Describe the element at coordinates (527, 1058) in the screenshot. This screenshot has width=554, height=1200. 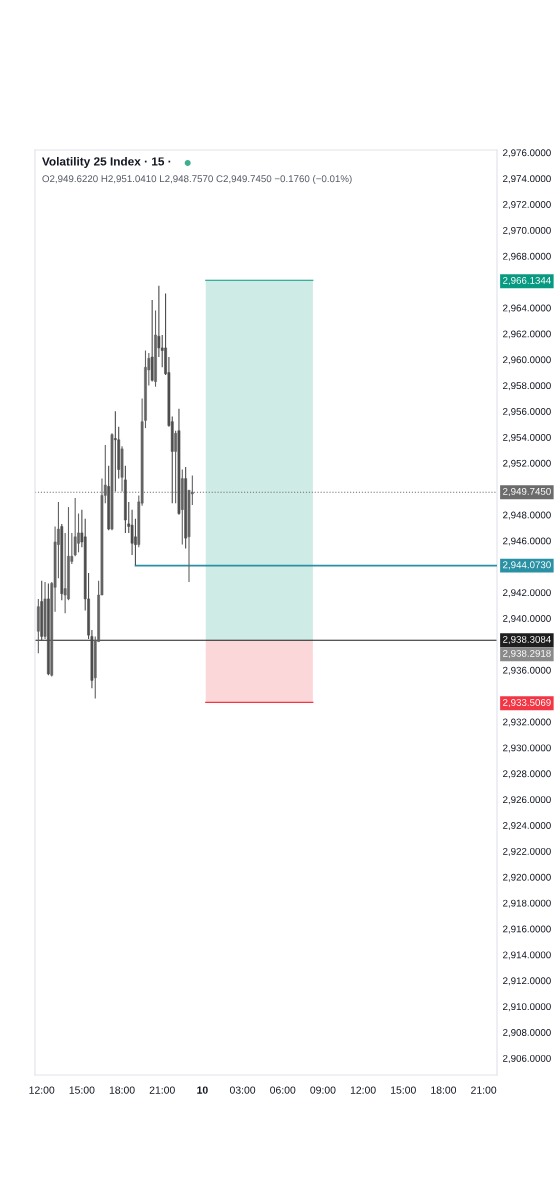
I see `y-tick-label: 2,906.0000` at that location.